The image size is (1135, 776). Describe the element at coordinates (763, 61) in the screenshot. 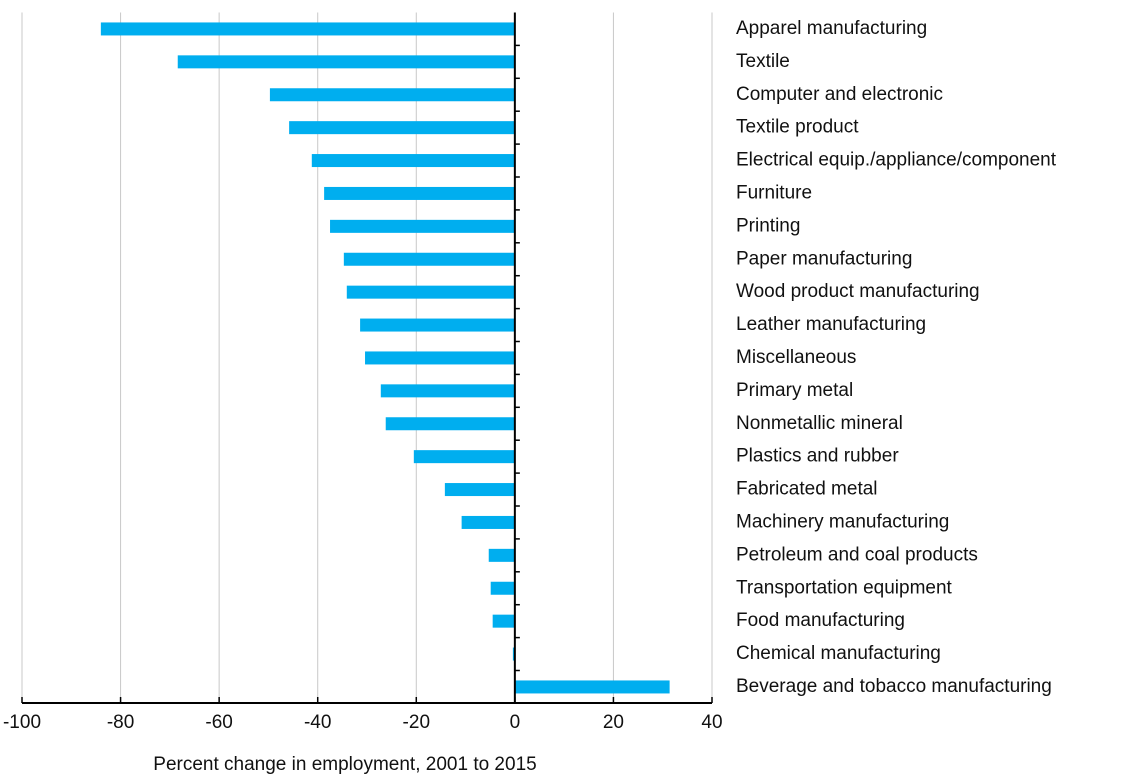

I see `category-label: Textile` at that location.